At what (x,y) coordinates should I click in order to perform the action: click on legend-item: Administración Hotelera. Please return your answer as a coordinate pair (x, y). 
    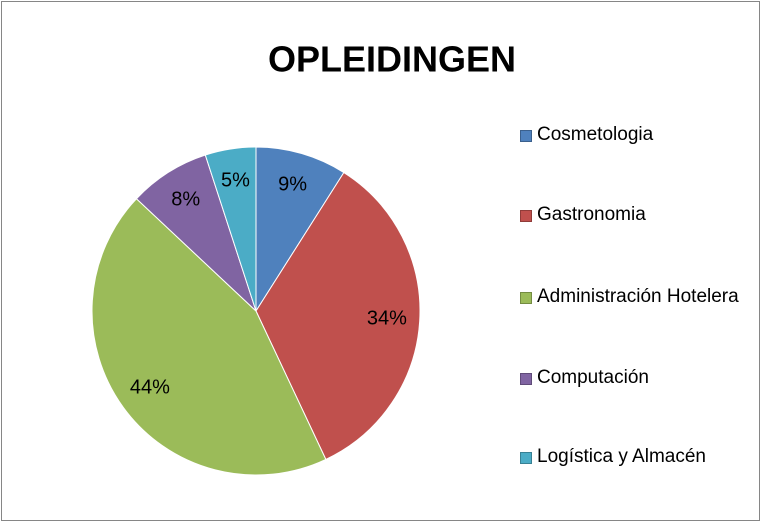
    Looking at the image, I should click on (632, 297).